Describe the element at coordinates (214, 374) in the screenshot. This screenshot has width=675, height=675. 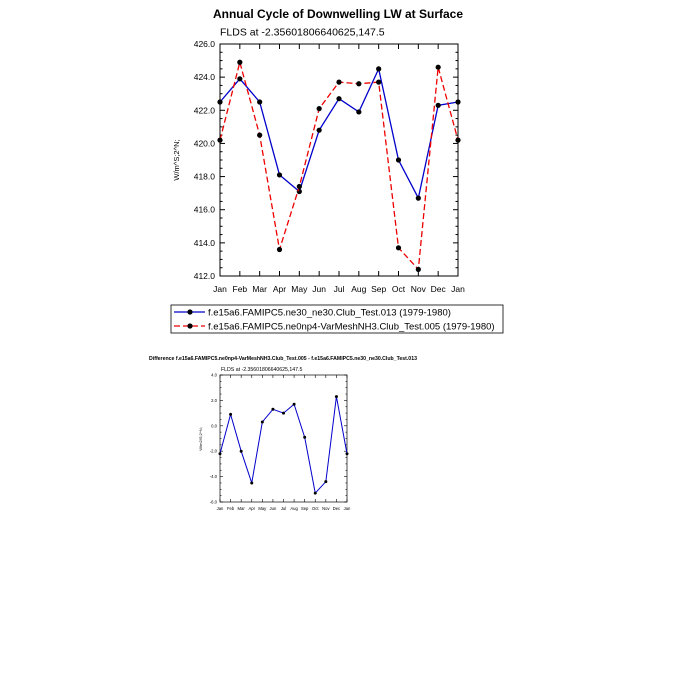
I see `difference-chart-y-tick-label: 4.0` at that location.